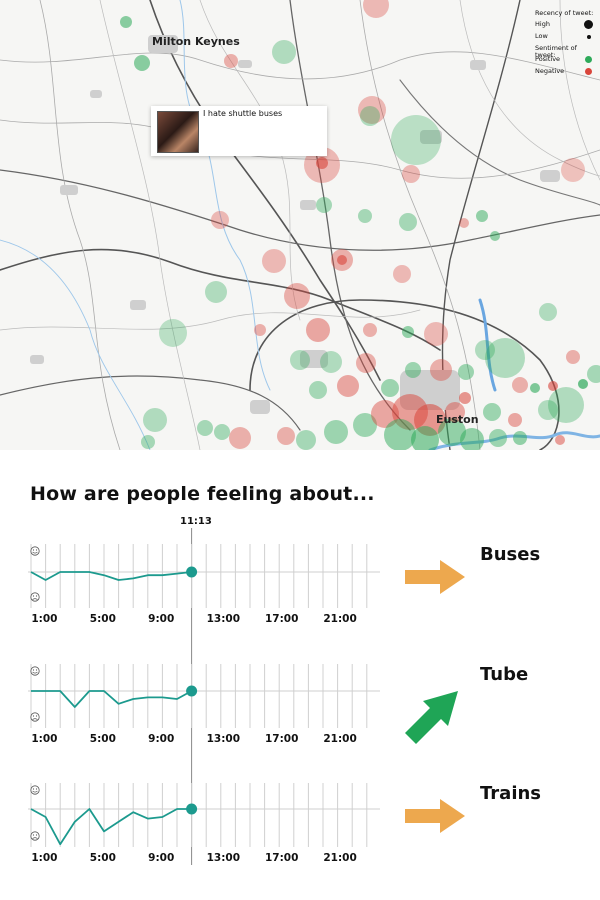 This screenshot has height=900, width=600. What do you see at coordinates (565, 25) in the screenshot?
I see `legend-item-high: High` at bounding box center [565, 25].